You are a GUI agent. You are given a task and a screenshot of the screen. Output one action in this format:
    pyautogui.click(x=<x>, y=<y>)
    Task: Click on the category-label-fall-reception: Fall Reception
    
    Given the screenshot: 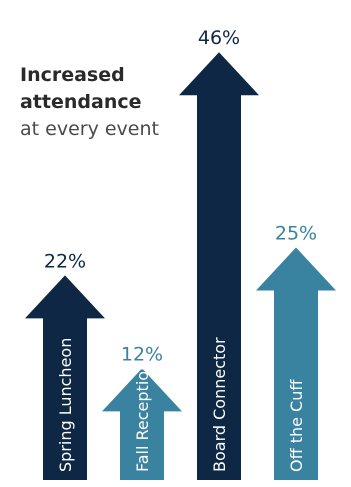 What is the action you would take?
    pyautogui.click(x=142, y=416)
    